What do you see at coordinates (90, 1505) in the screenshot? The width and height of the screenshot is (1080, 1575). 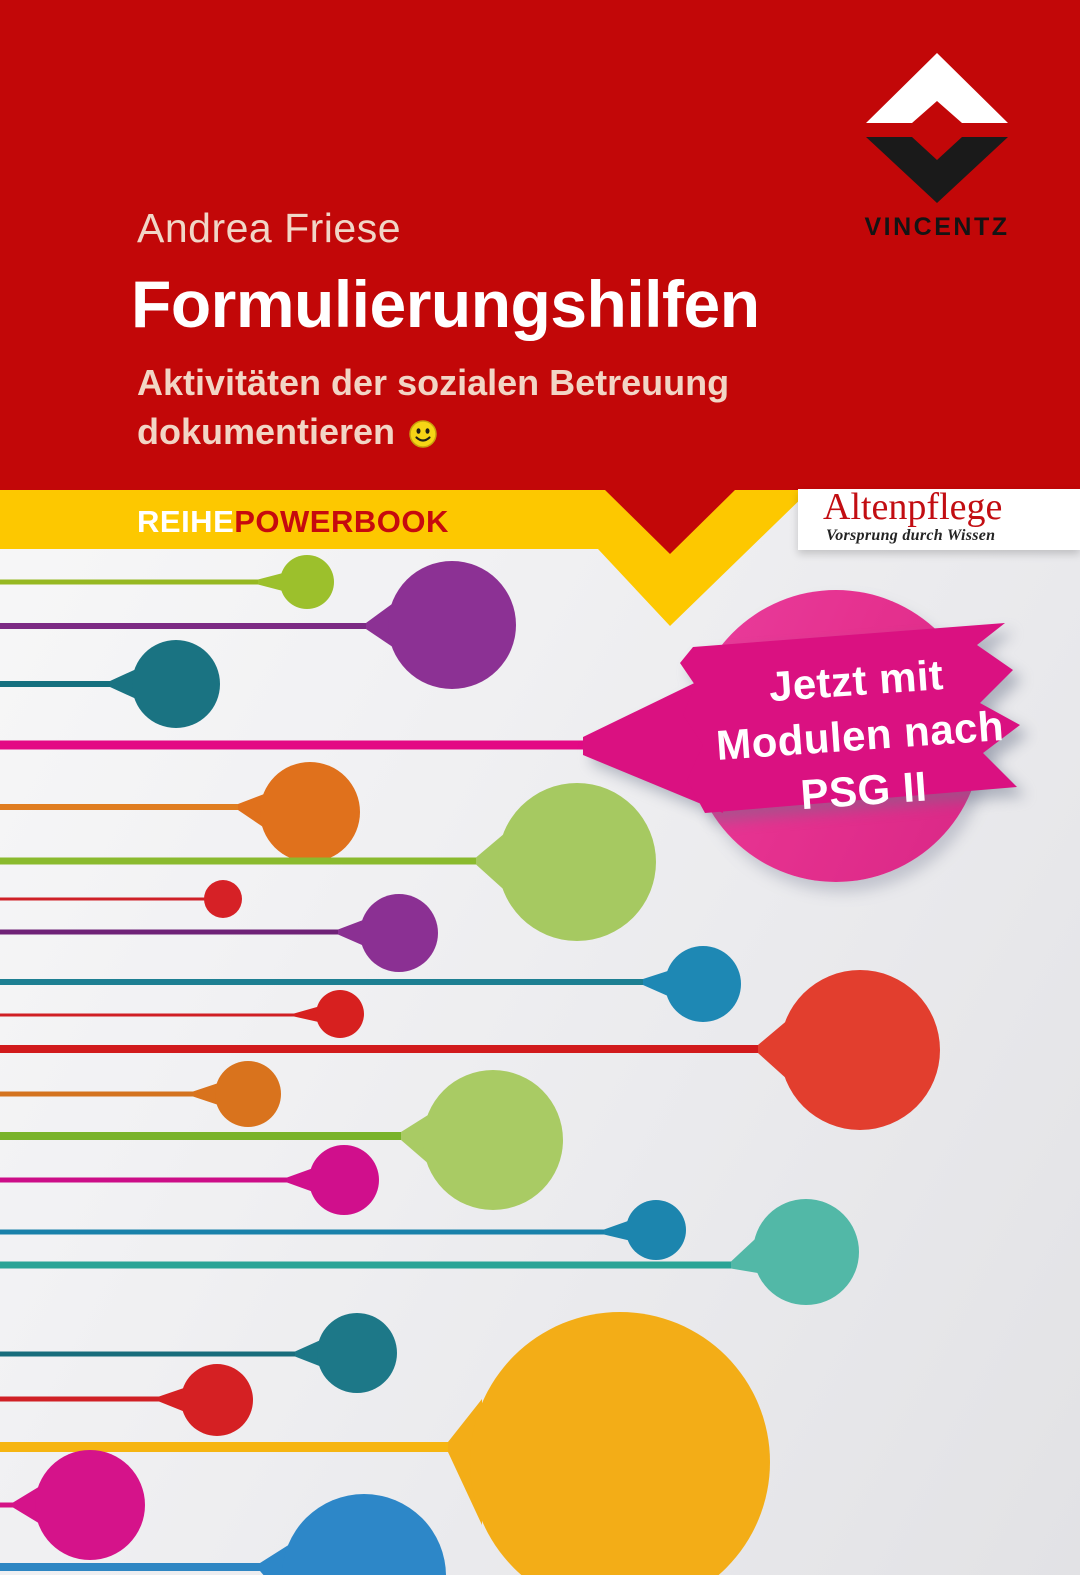 I see `pin-pink-medium-circle` at bounding box center [90, 1505].